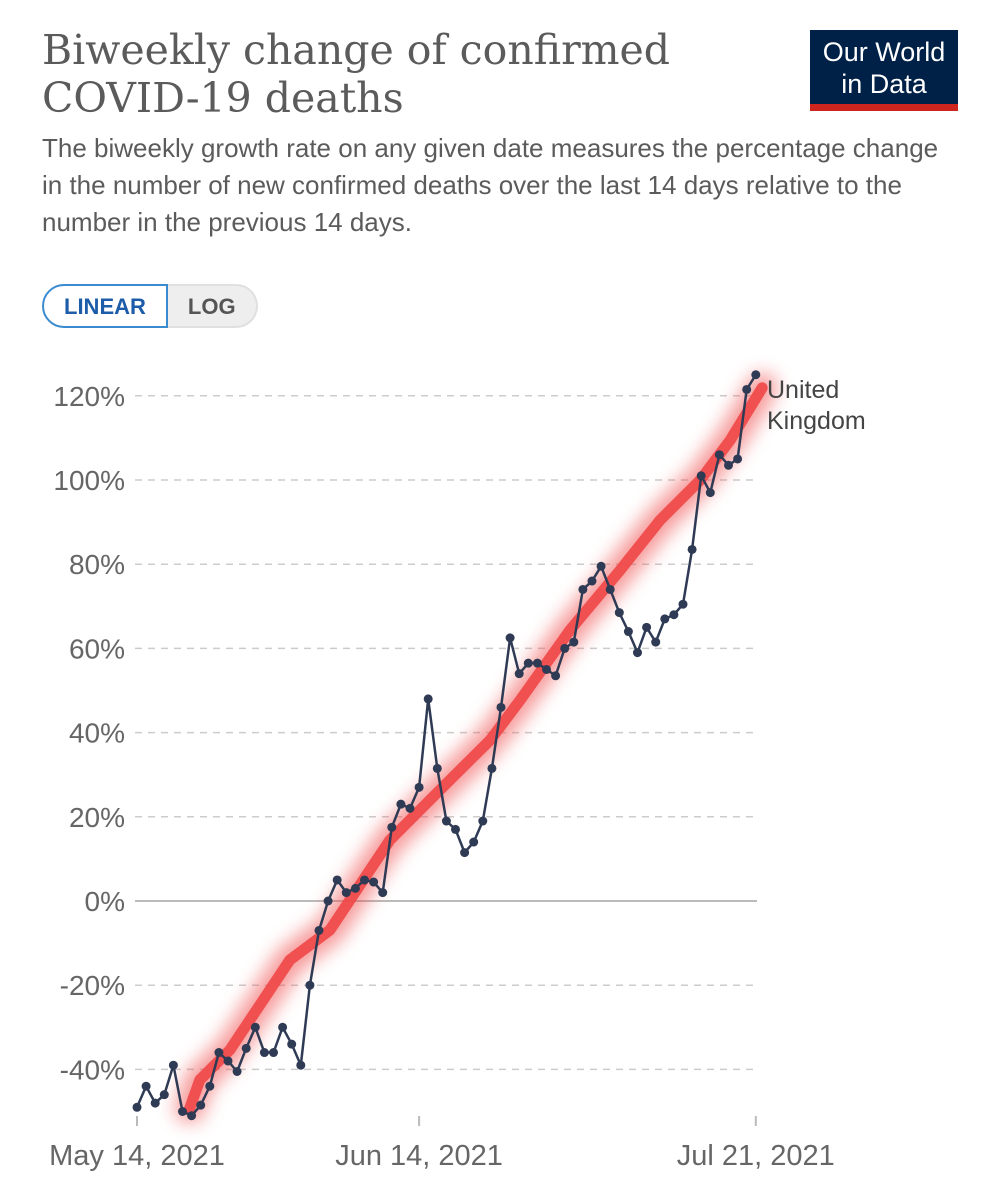 The image size is (998, 1199). I want to click on owid-logo: Our World in Data, so click(884, 70).